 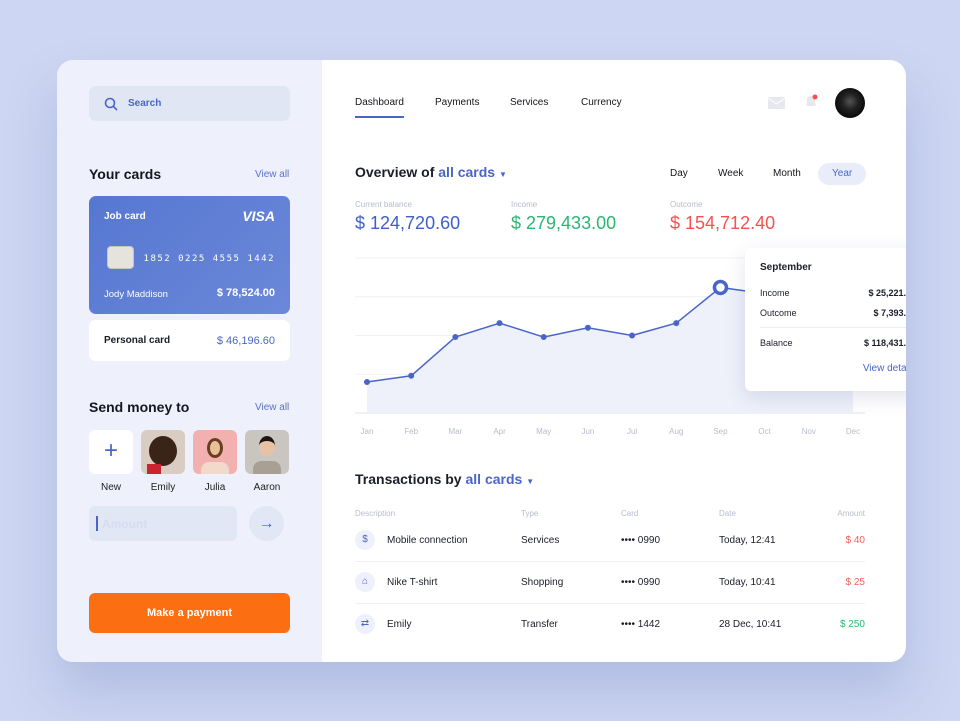 What do you see at coordinates (163, 487) in the screenshot?
I see `contact-name: Emily` at bounding box center [163, 487].